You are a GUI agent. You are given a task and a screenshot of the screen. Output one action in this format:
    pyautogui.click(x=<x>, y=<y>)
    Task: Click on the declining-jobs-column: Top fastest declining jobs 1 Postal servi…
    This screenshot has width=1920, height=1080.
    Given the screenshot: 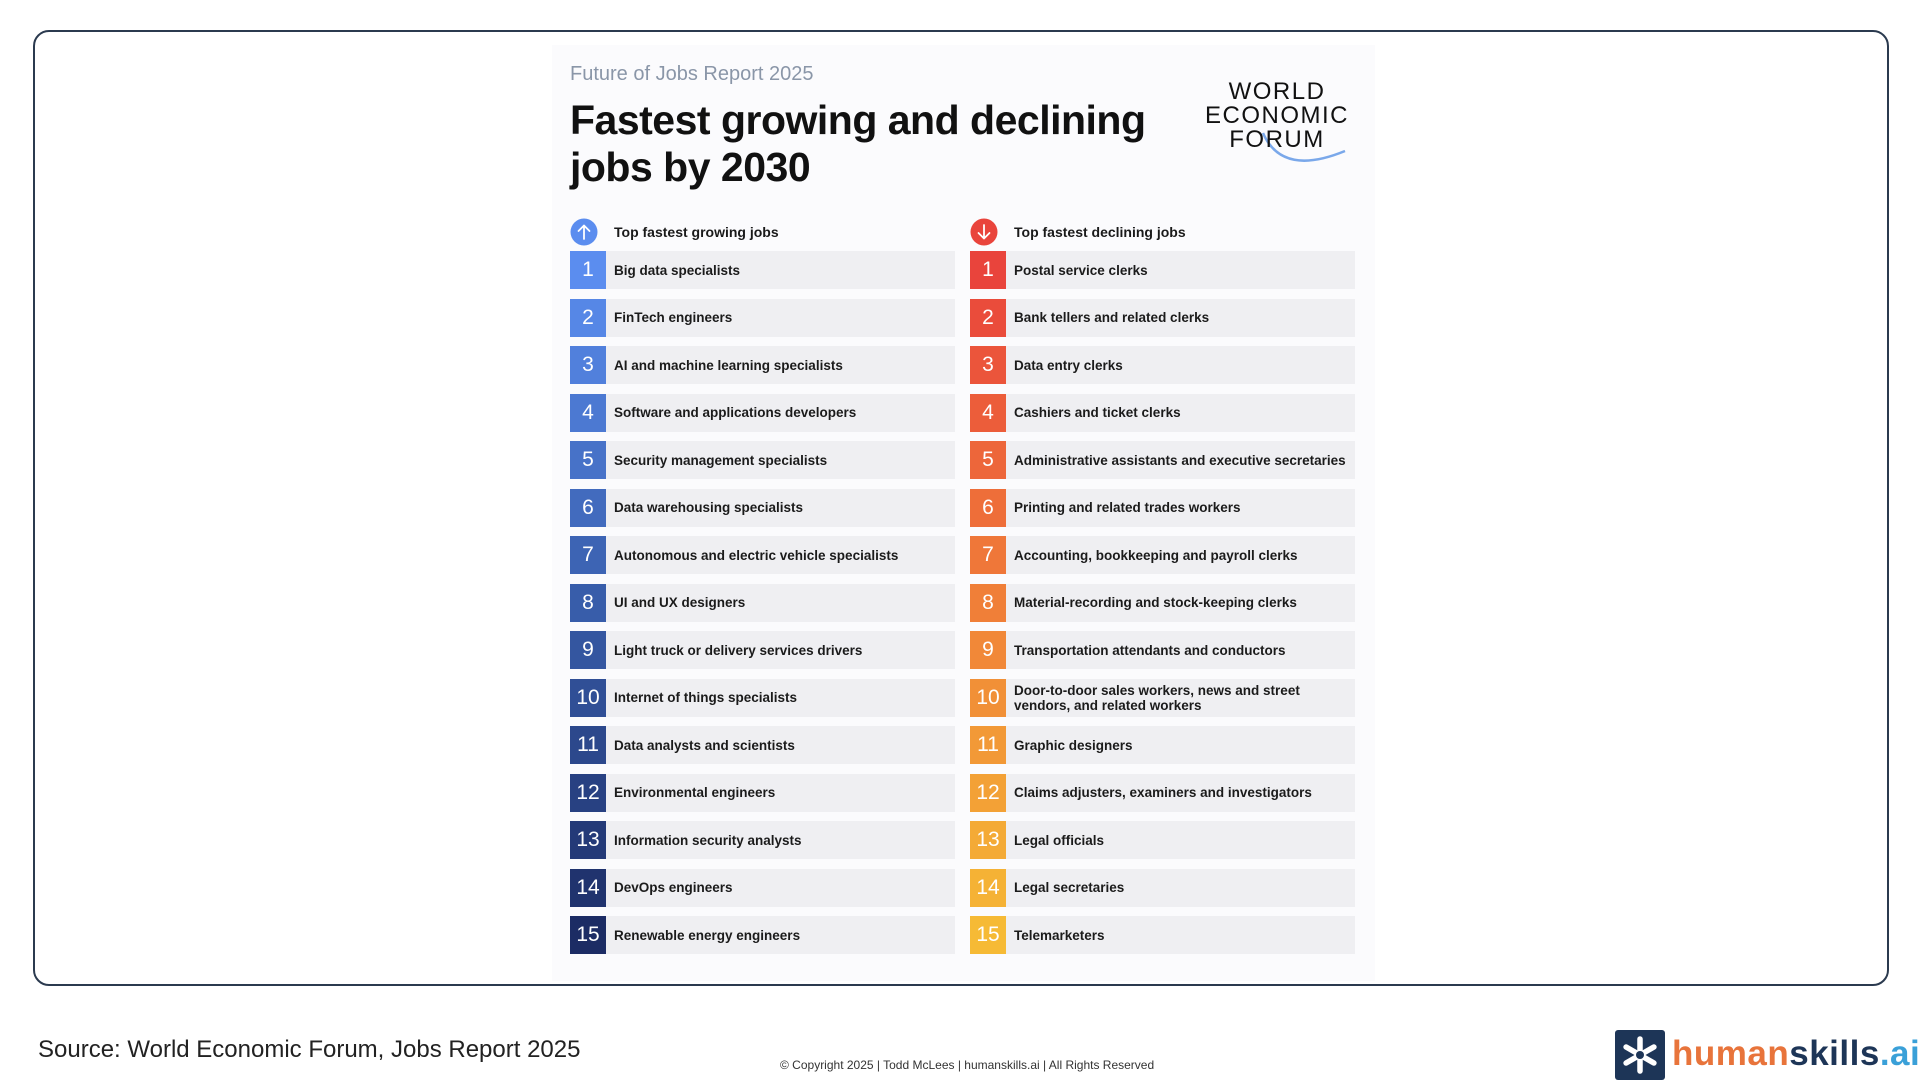 What is the action you would take?
    pyautogui.click(x=1162, y=590)
    